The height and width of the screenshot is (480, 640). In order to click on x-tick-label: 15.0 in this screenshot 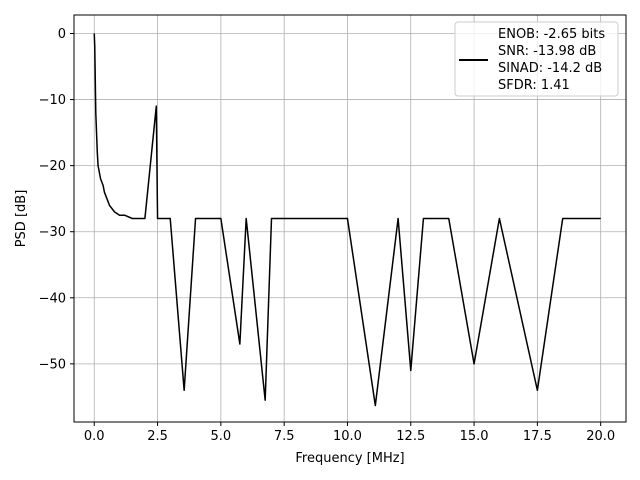, I will do `click(474, 436)`.